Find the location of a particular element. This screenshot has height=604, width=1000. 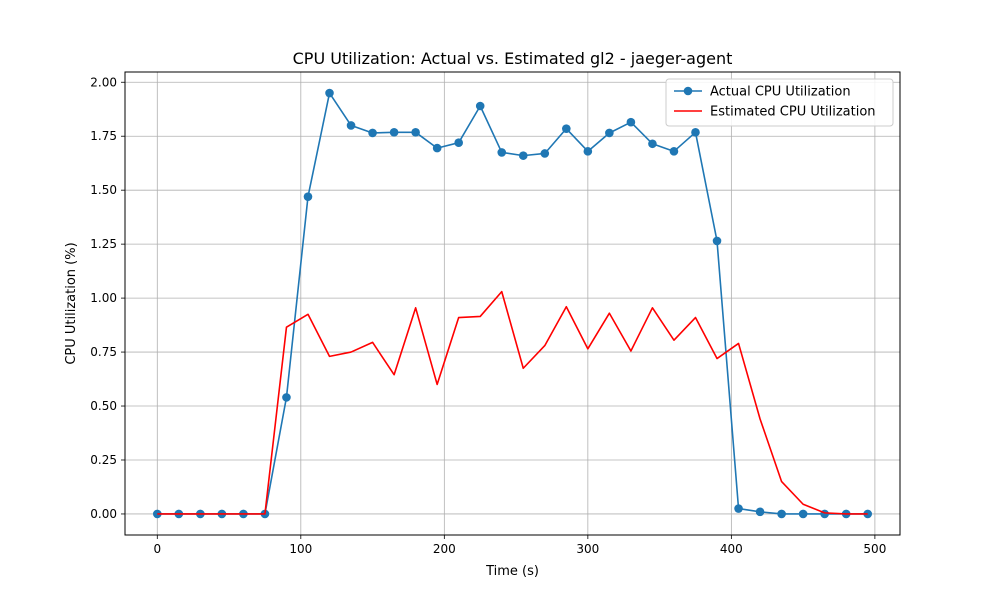

y-tick-label: 1.75 is located at coordinates (103, 136).